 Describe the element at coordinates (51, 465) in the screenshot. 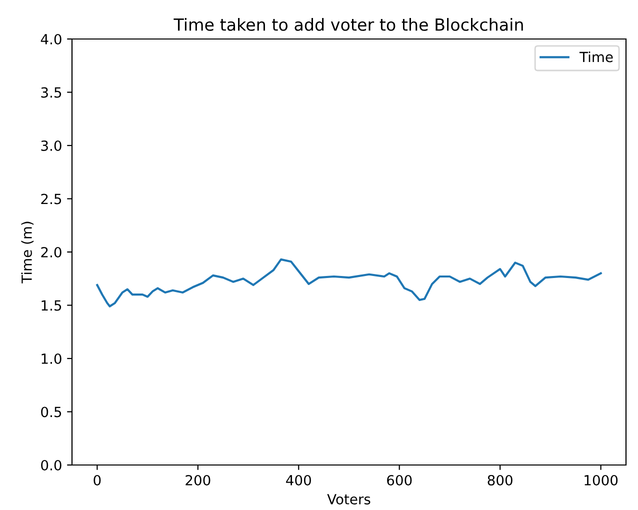

I see `y-tick-label: 0.0` at that location.